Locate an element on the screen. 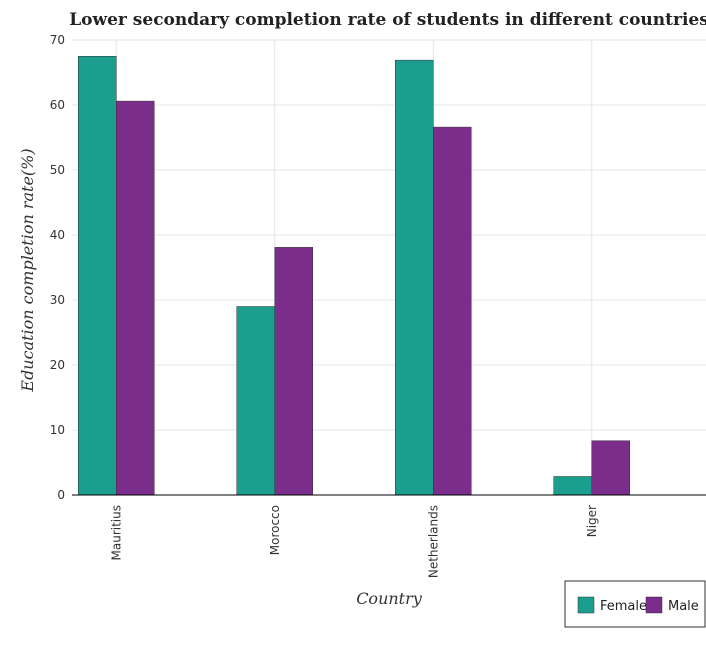 The image size is (706, 650). x-axis-label: Country is located at coordinates (389, 598).